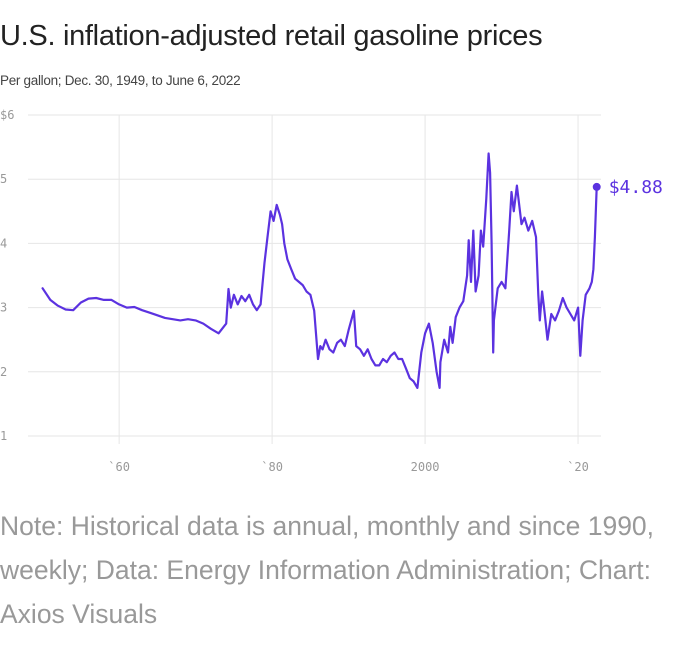  I want to click on latest-value-label: $4.88, so click(636, 187).